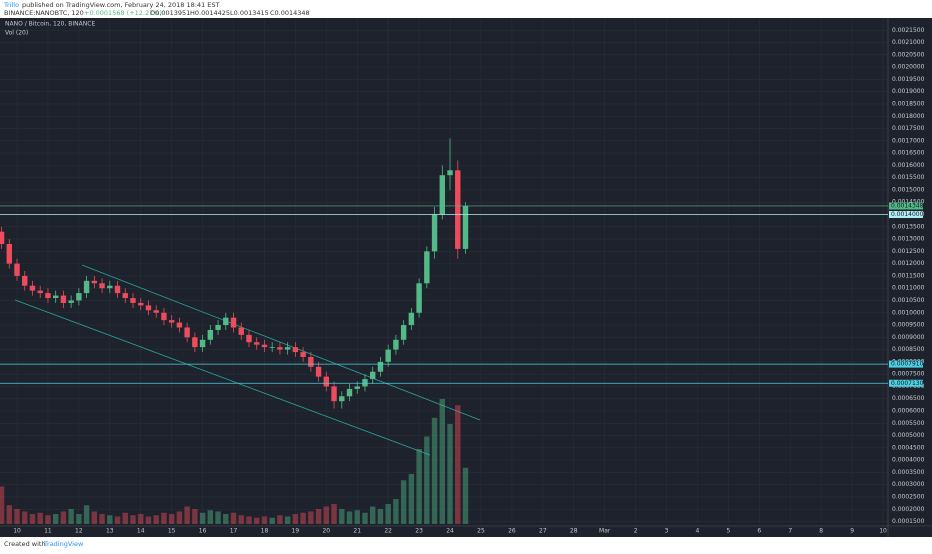 This screenshot has width=932, height=554. Describe the element at coordinates (908, 128) in the screenshot. I see `y-tick-label: 0.0017500` at that location.